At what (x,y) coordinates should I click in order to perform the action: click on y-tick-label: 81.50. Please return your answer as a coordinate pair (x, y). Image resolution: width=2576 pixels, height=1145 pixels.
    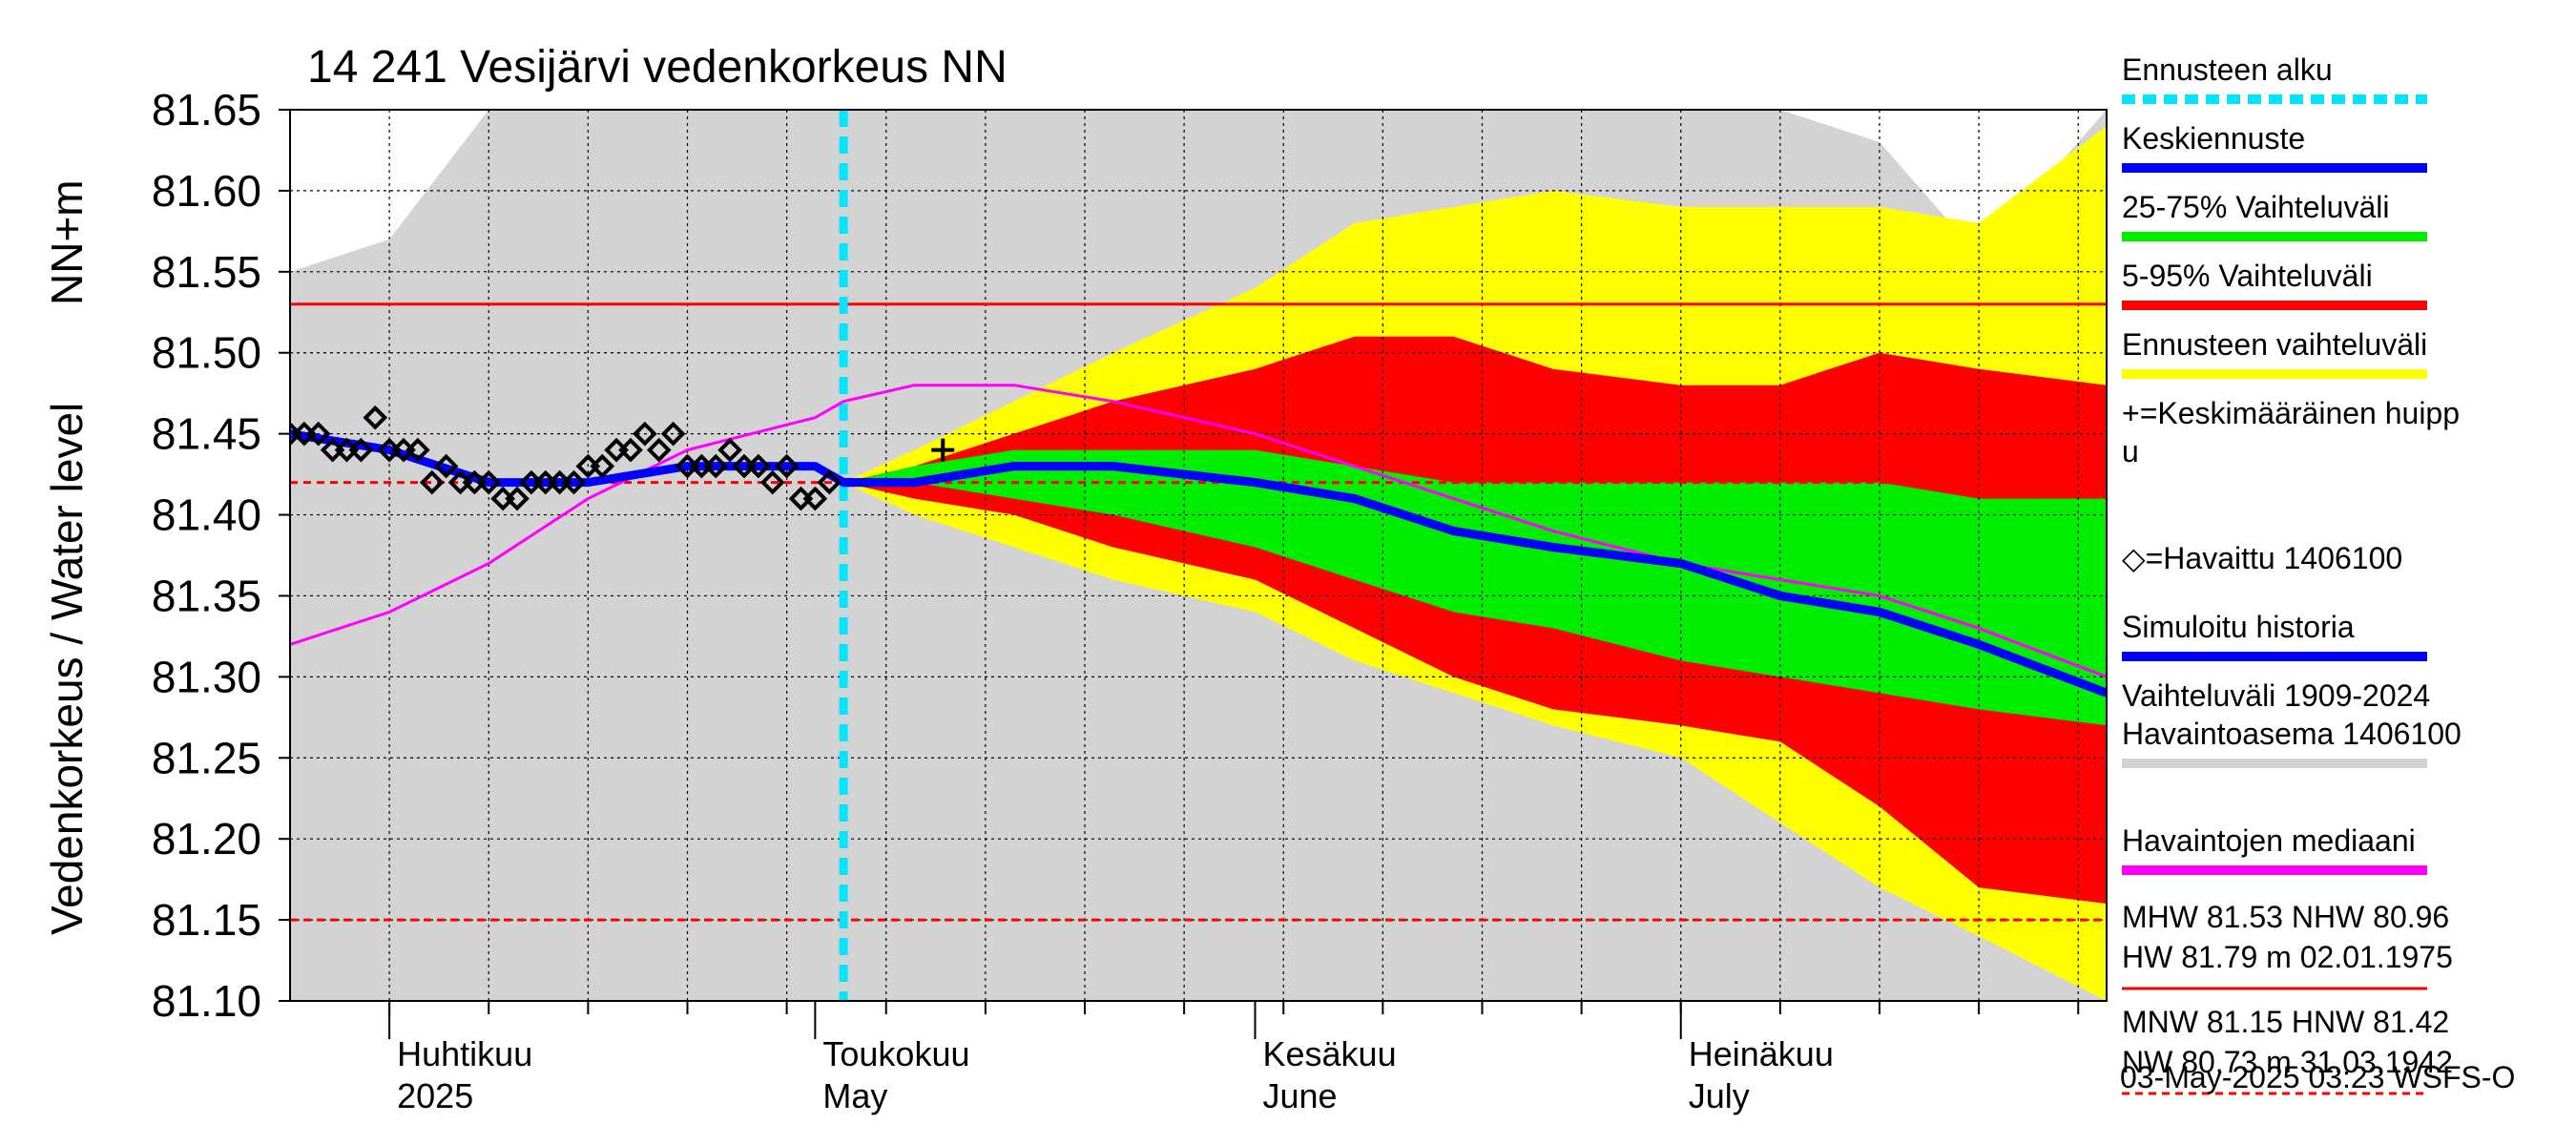
    Looking at the image, I should click on (206, 353).